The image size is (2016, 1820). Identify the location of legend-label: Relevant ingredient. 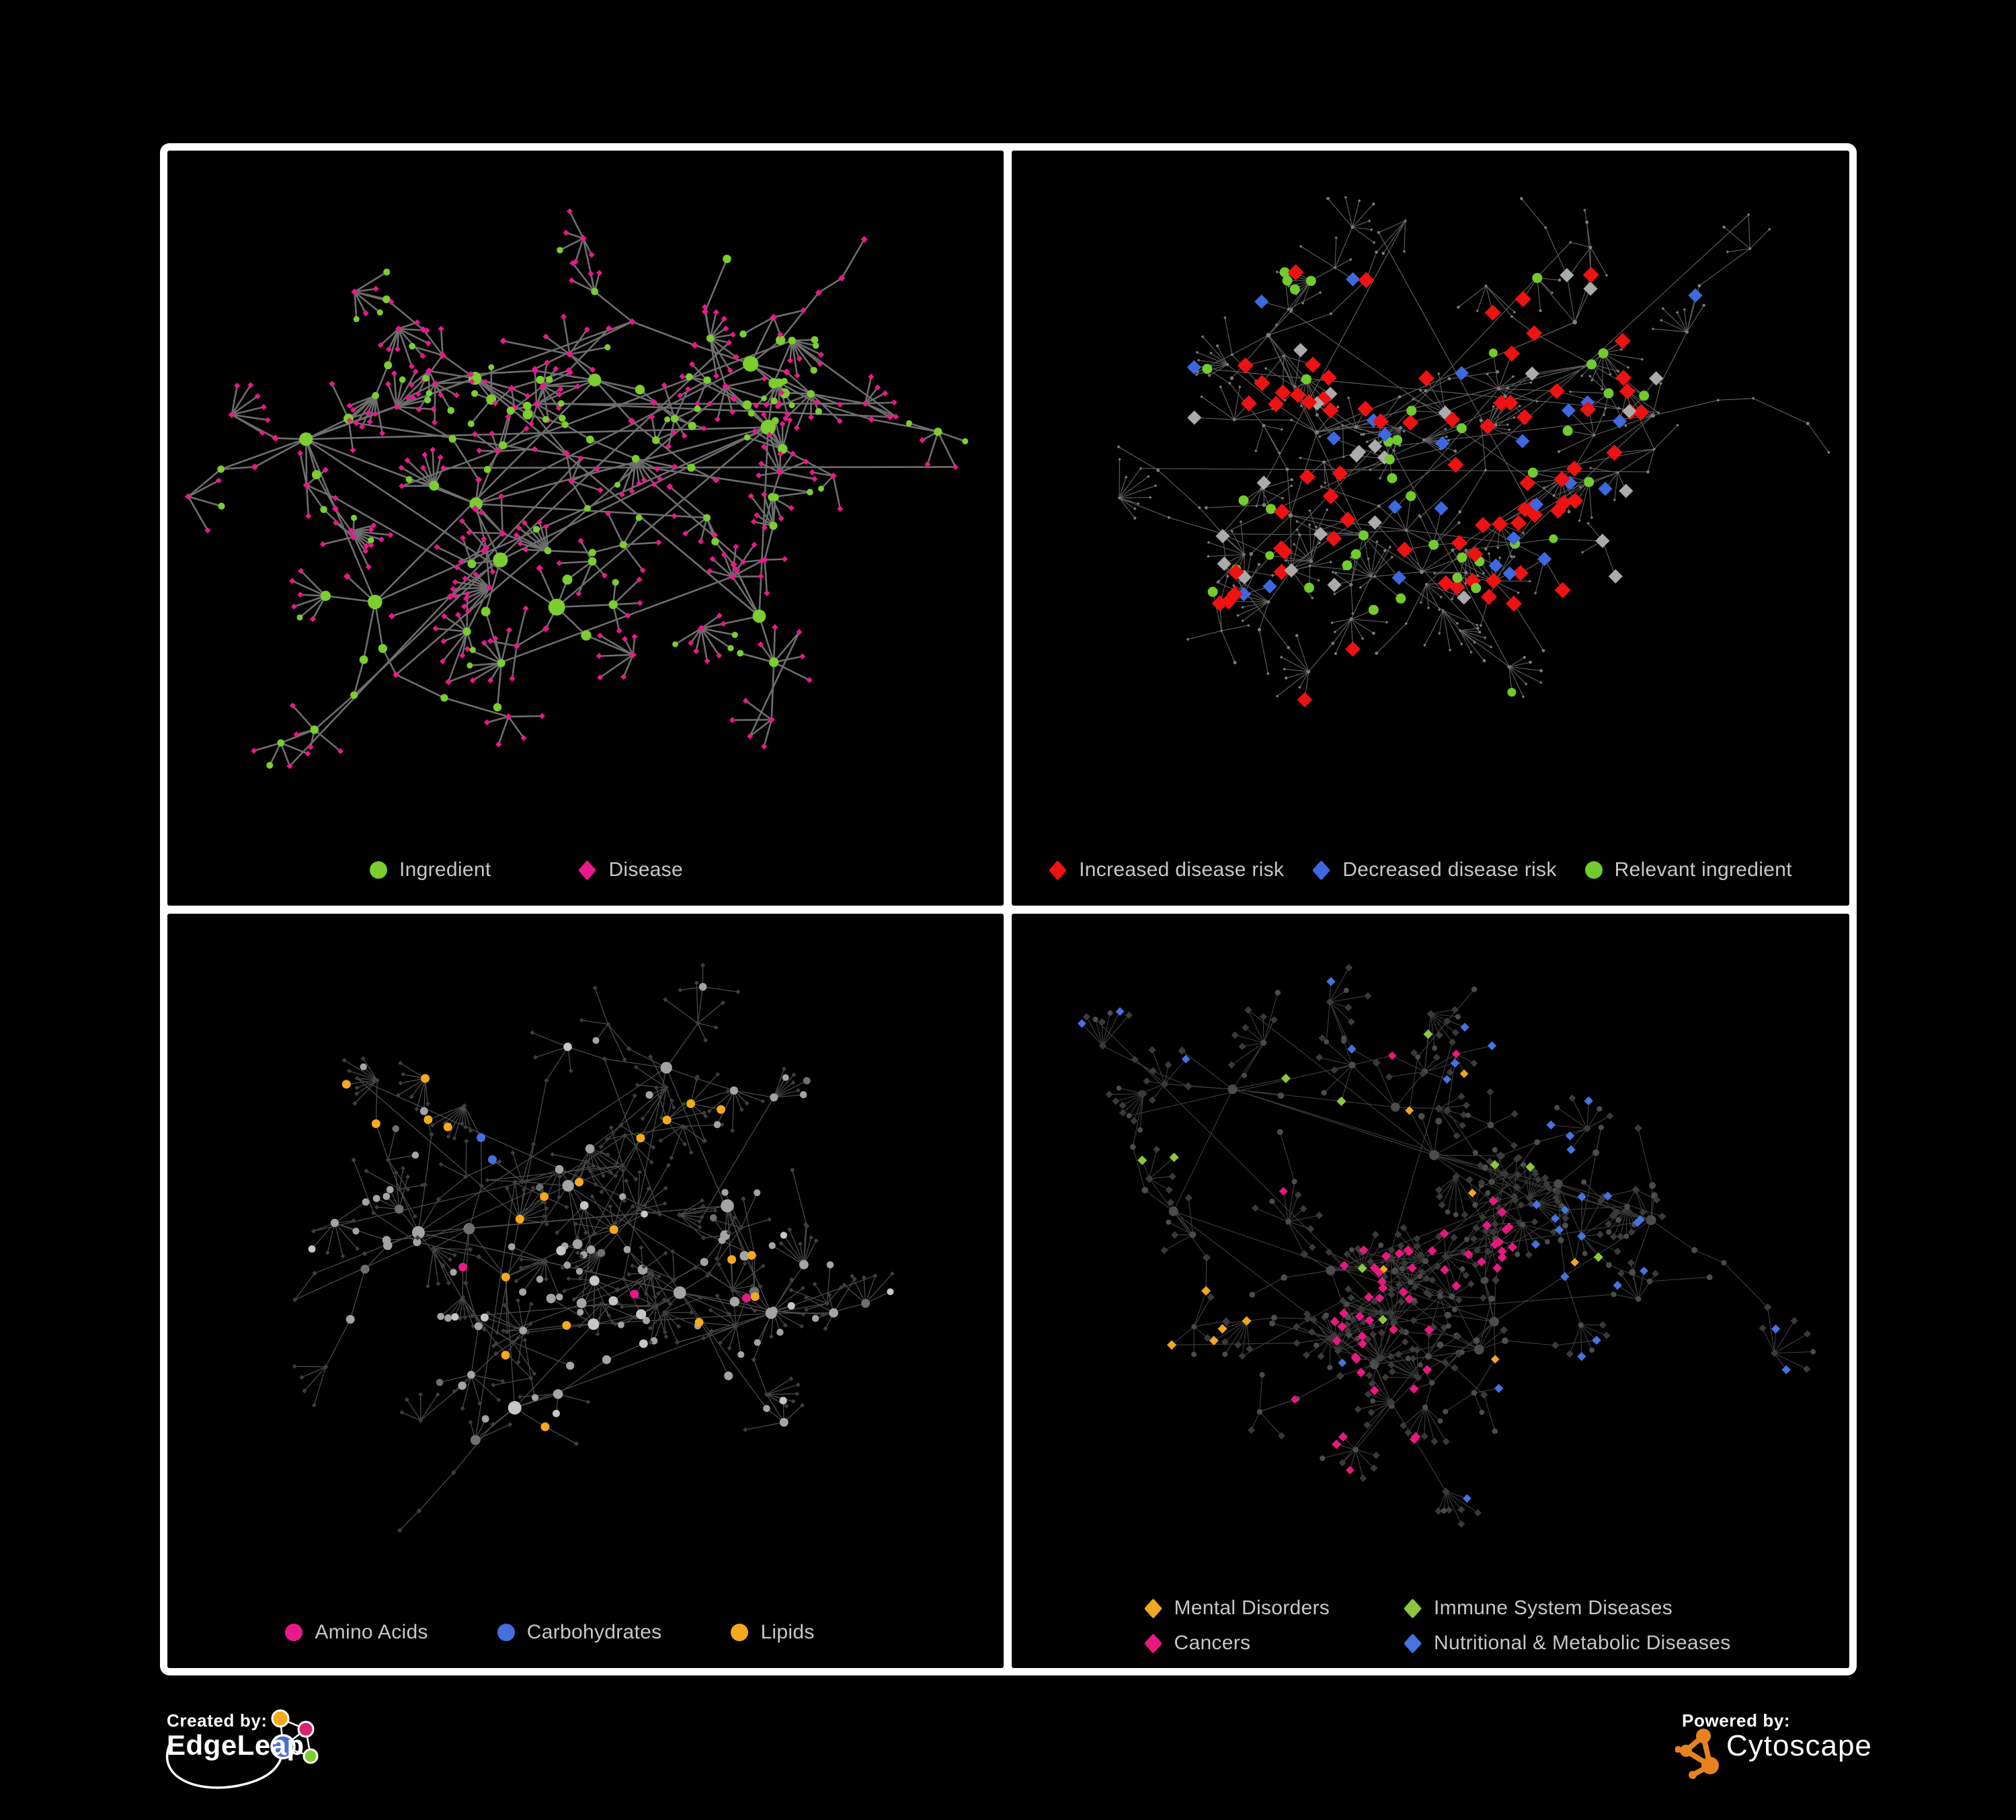
(1703, 870).